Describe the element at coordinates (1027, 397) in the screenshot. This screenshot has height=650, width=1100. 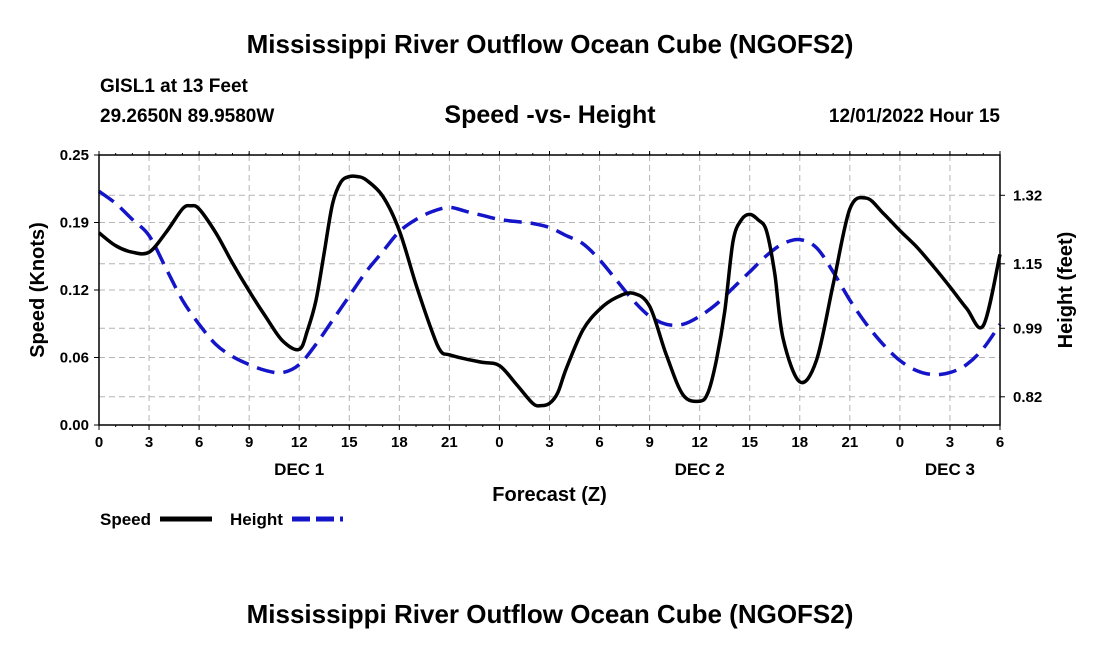
I see `y-right-tick-label: 0.82` at that location.